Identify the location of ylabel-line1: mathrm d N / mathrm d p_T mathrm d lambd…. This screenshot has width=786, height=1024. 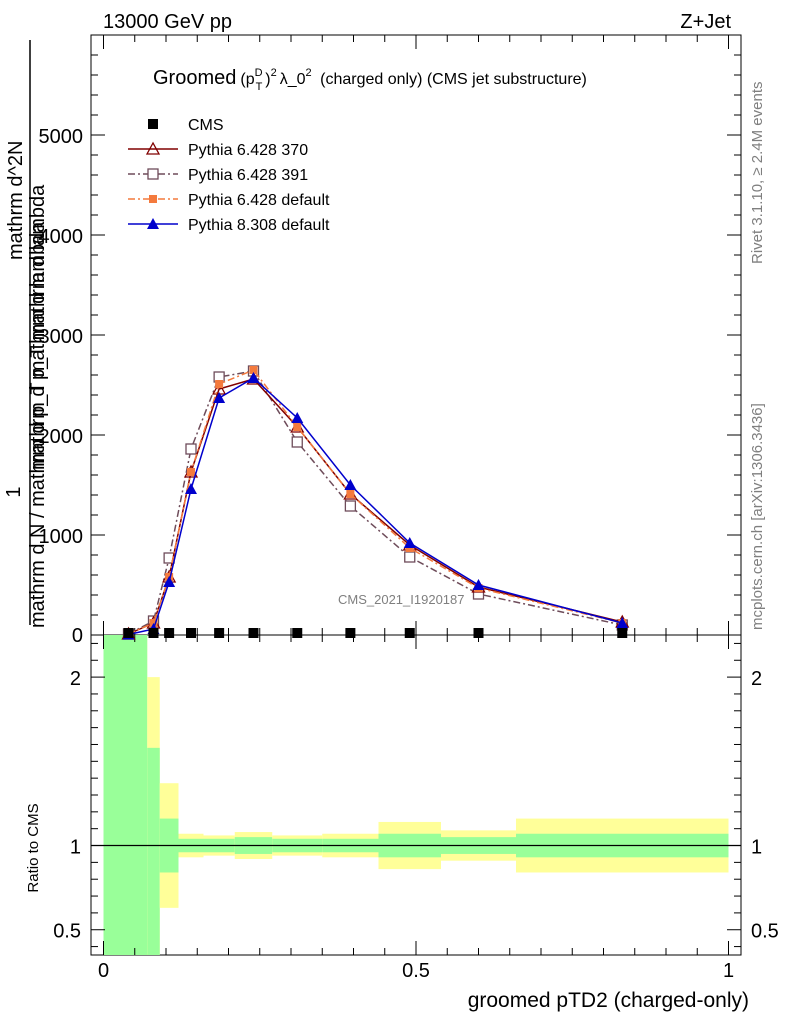
(38, 424).